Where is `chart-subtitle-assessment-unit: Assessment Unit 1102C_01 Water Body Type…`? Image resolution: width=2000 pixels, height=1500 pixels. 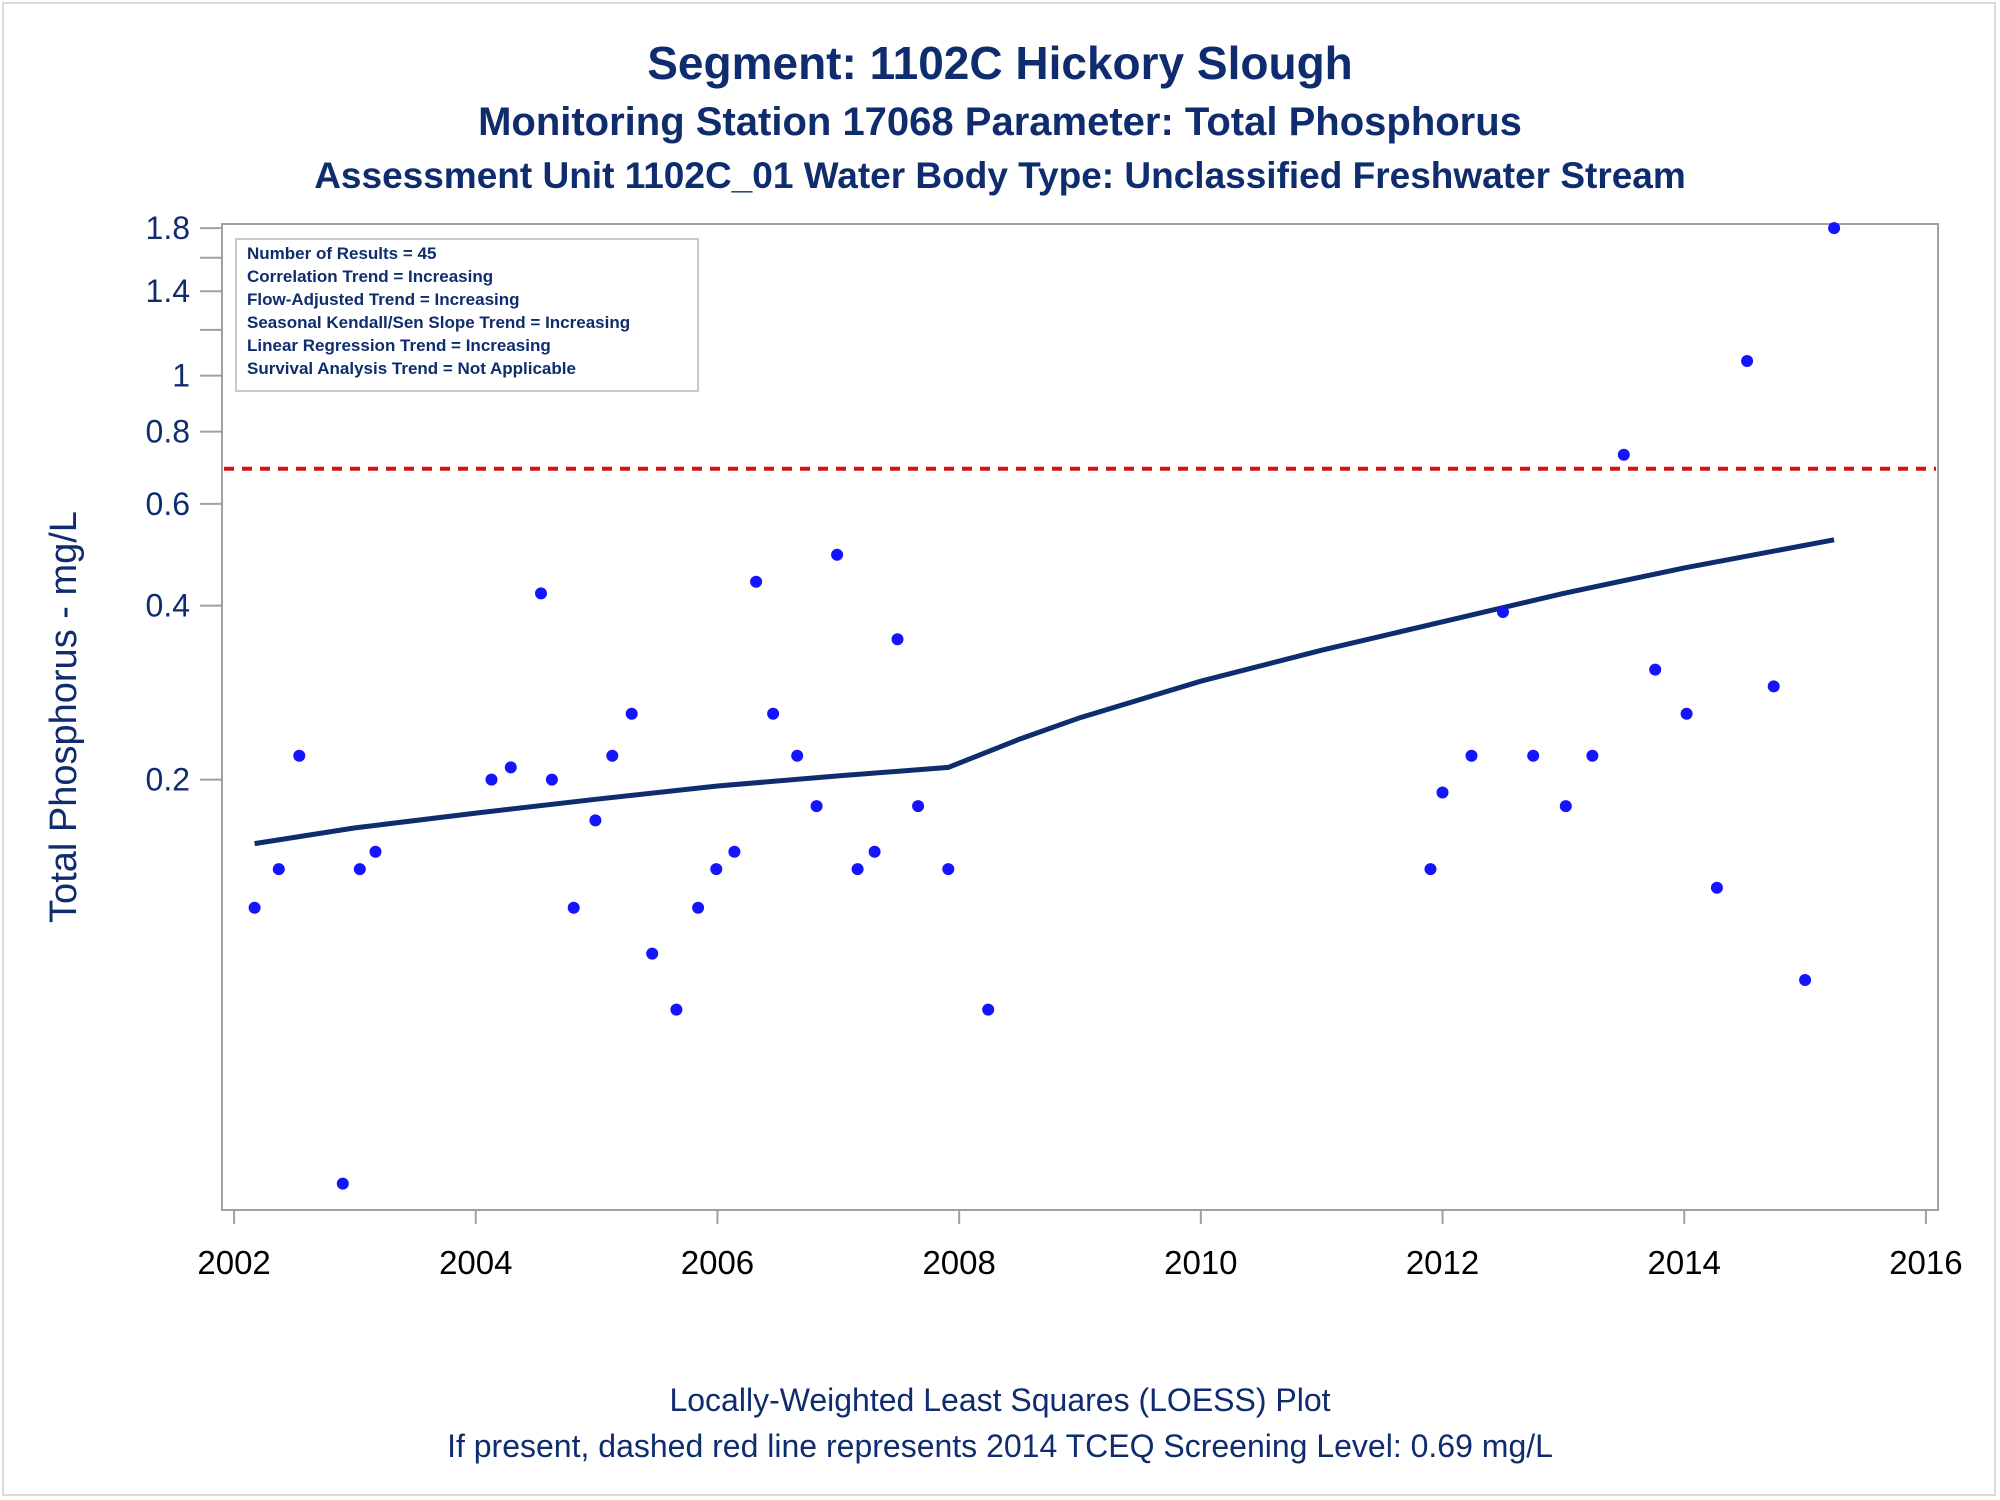 chart-subtitle-assessment-unit: Assessment Unit 1102C_01 Water Body Type… is located at coordinates (1000, 175).